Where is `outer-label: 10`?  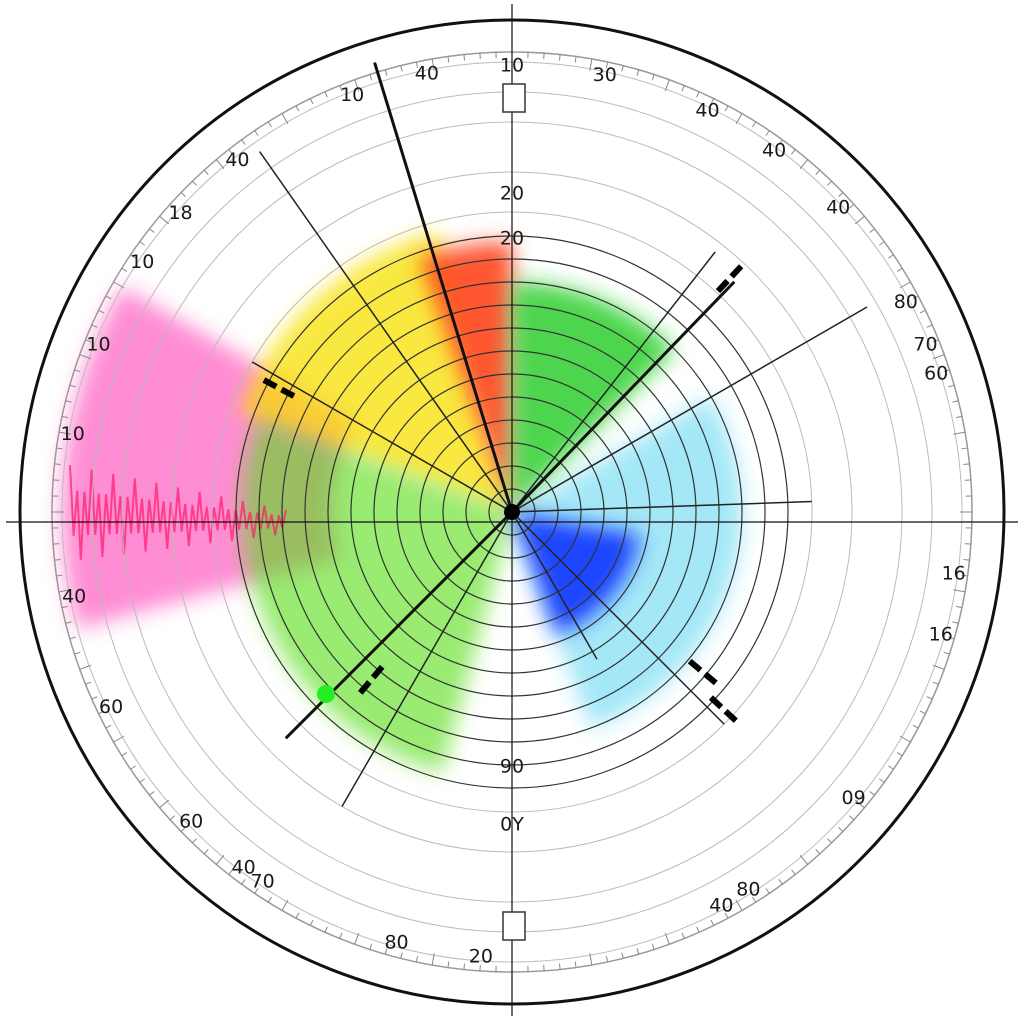
outer-label: 10 is located at coordinates (142, 262).